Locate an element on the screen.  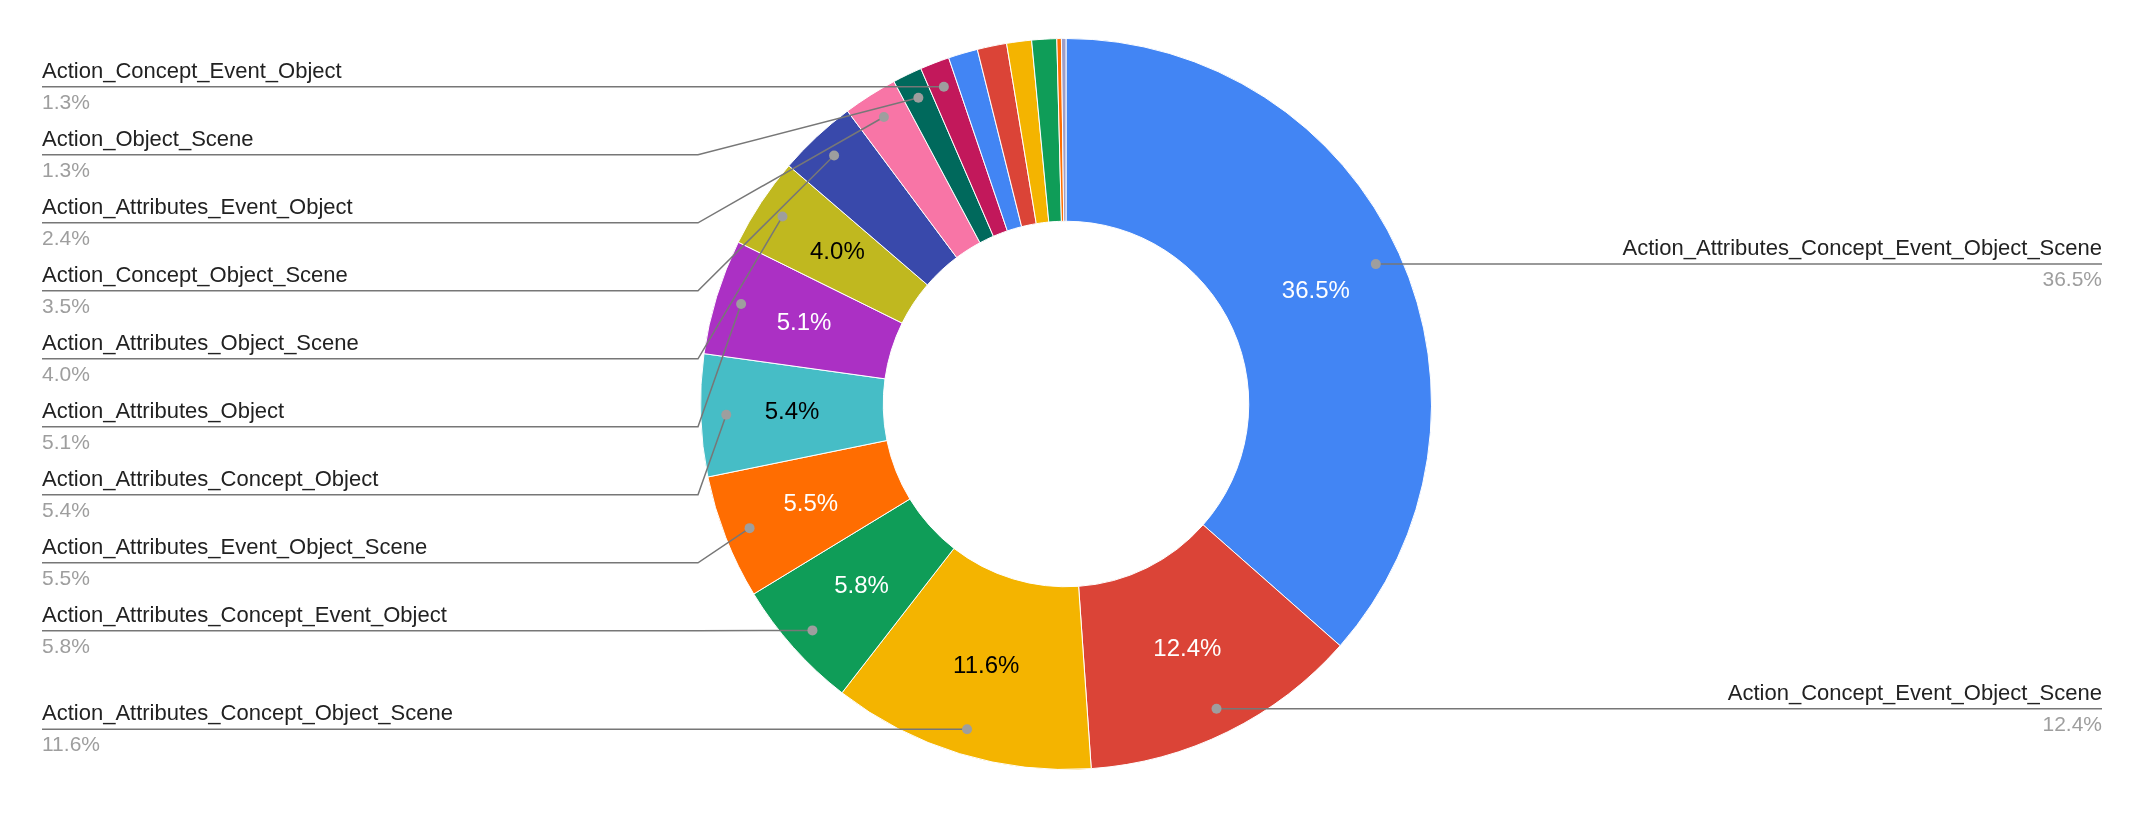
slice-label: Action_Concept_Object_Scene is located at coordinates (195, 274).